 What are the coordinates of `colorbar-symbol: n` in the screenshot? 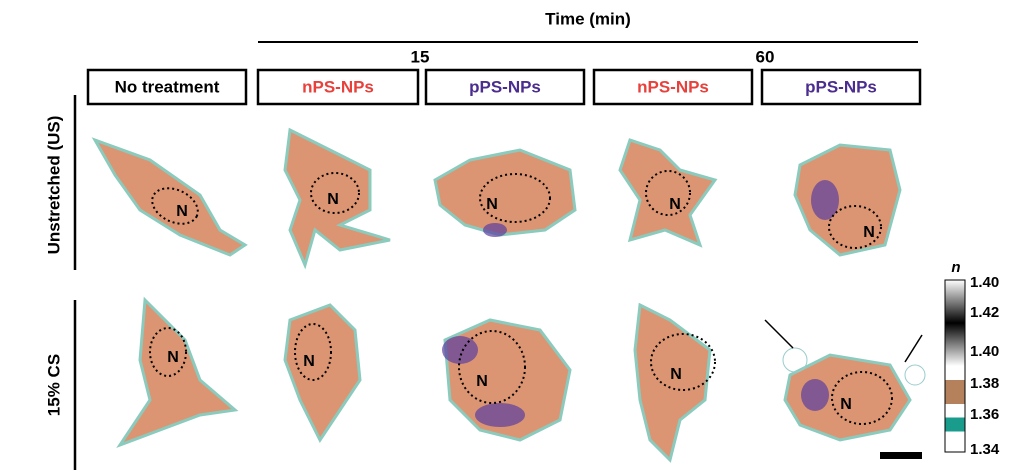 It's located at (955, 267).